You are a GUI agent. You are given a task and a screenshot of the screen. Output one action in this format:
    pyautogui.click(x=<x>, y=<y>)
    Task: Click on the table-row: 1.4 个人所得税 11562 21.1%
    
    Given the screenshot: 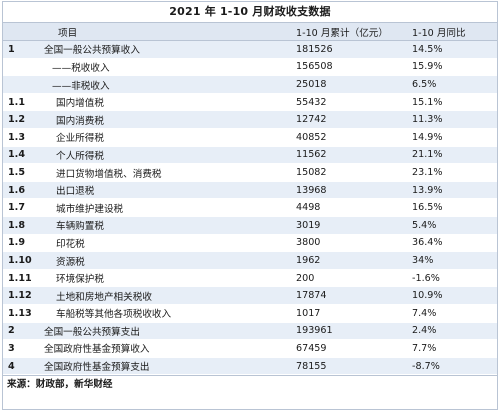 What is the action you would take?
    pyautogui.click(x=250, y=155)
    